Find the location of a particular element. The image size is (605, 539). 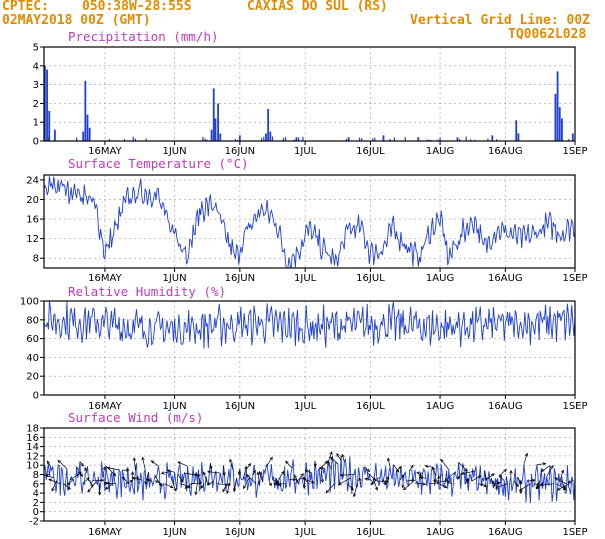

surface-temperature-c-xtick-label: 1SEP is located at coordinates (574, 278).